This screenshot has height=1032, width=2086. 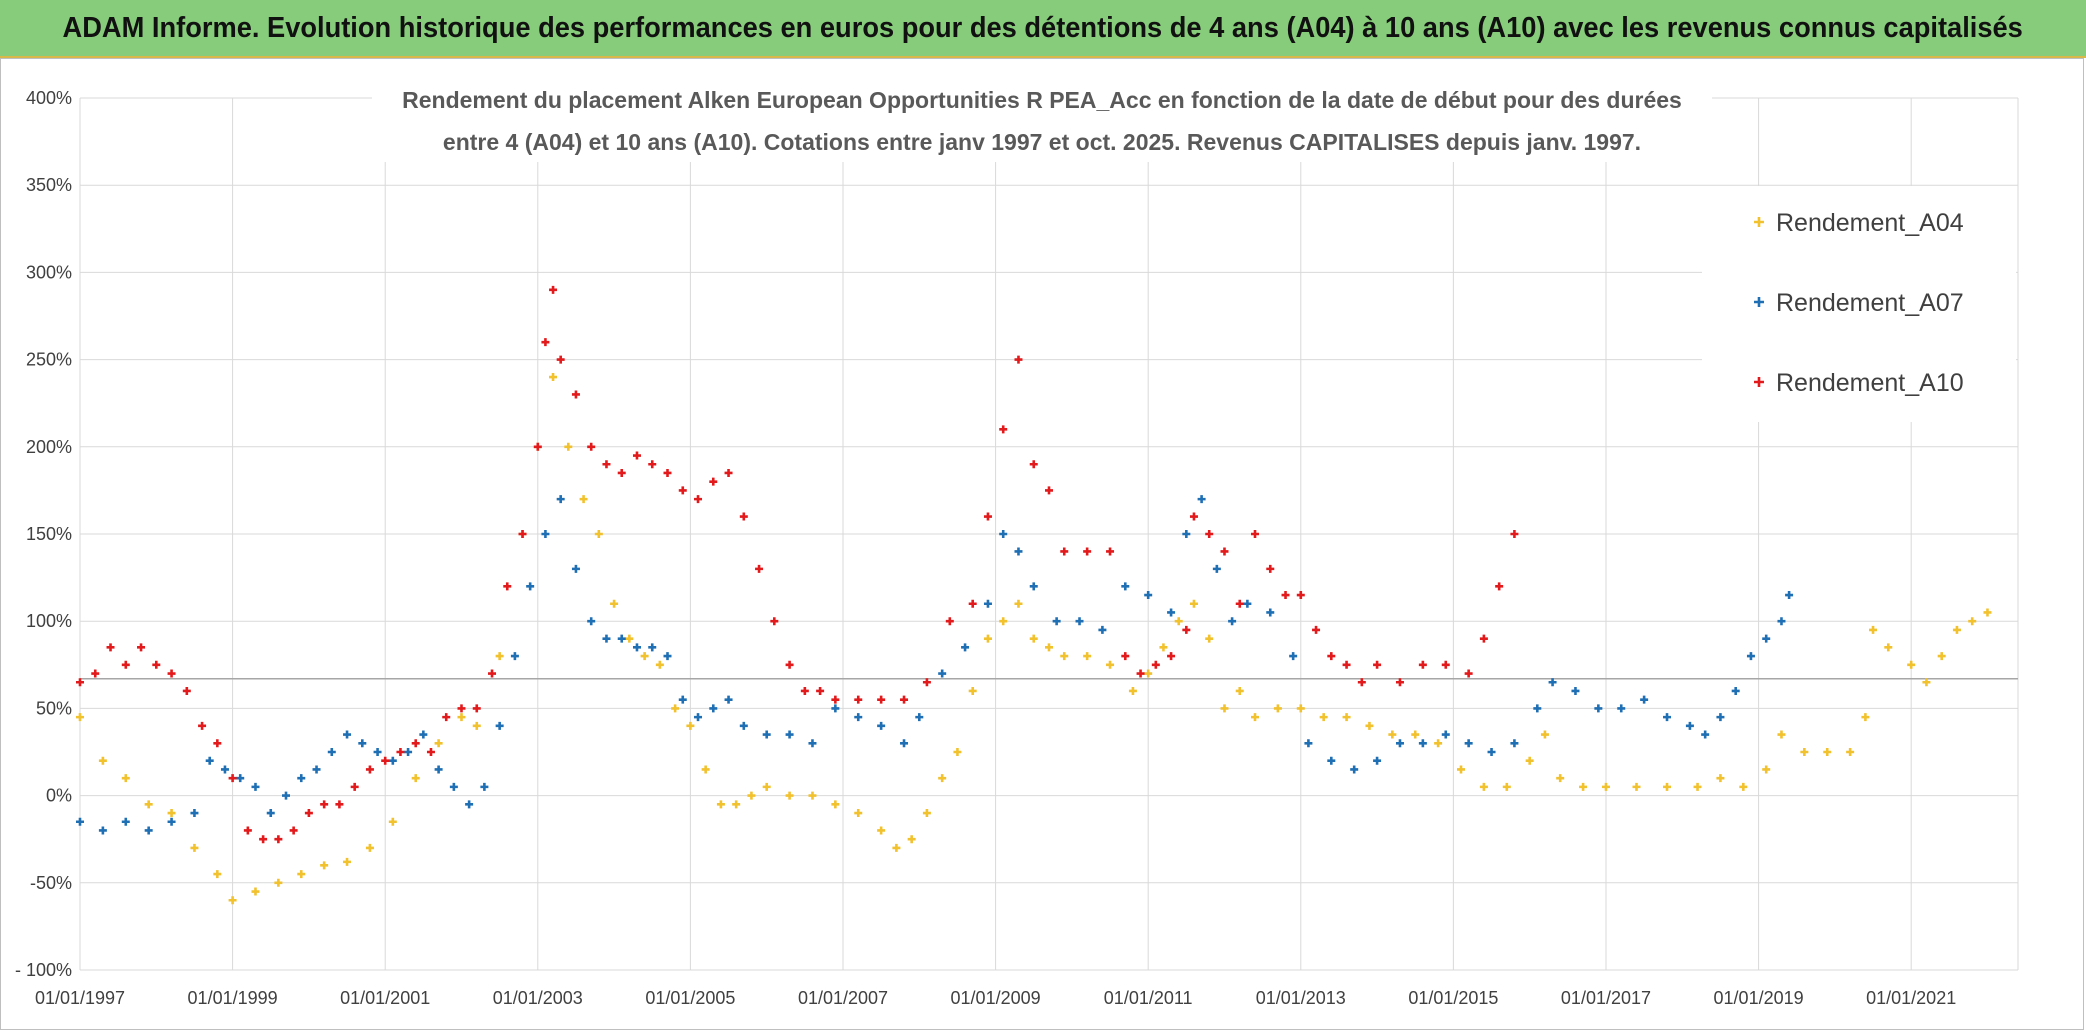 I want to click on y-tick-label: 150%, so click(x=49, y=534).